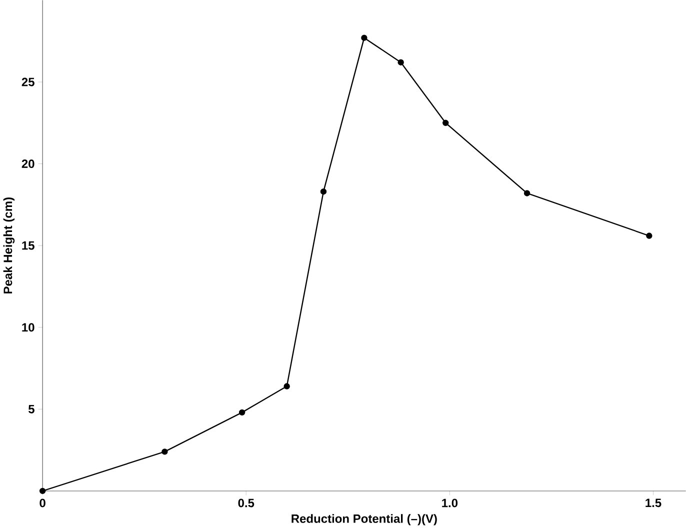  What do you see at coordinates (28, 82) in the screenshot?
I see `y-tick-label: 25` at bounding box center [28, 82].